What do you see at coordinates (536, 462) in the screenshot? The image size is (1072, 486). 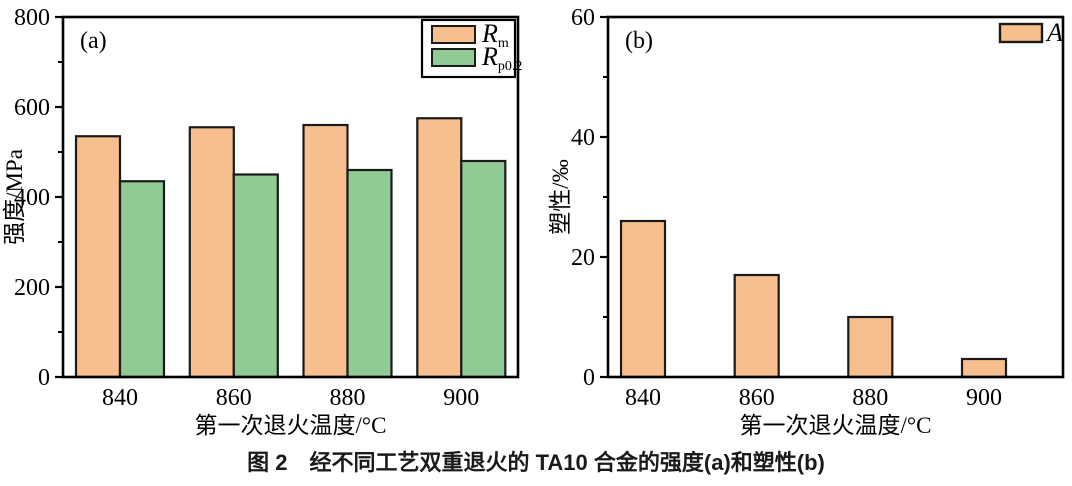 I see `figure-caption: 图 2 经不同工艺双重退火的 TA10 合金的强度(a)和塑性(b)` at bounding box center [536, 462].